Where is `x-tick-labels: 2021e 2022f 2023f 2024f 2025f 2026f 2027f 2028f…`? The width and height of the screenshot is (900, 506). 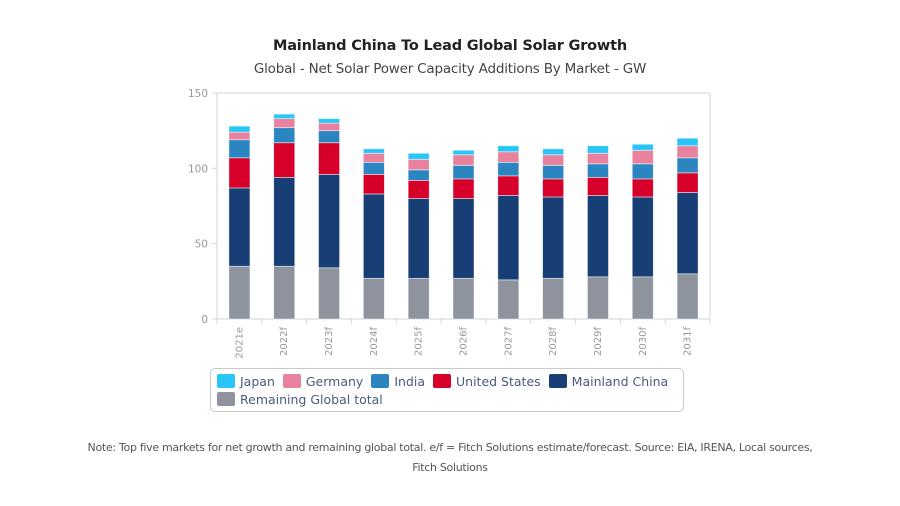
x-tick-labels: 2021e 2022f 2023f 2024f 2025f 2026f 2027f 2028f… is located at coordinates (463, 343).